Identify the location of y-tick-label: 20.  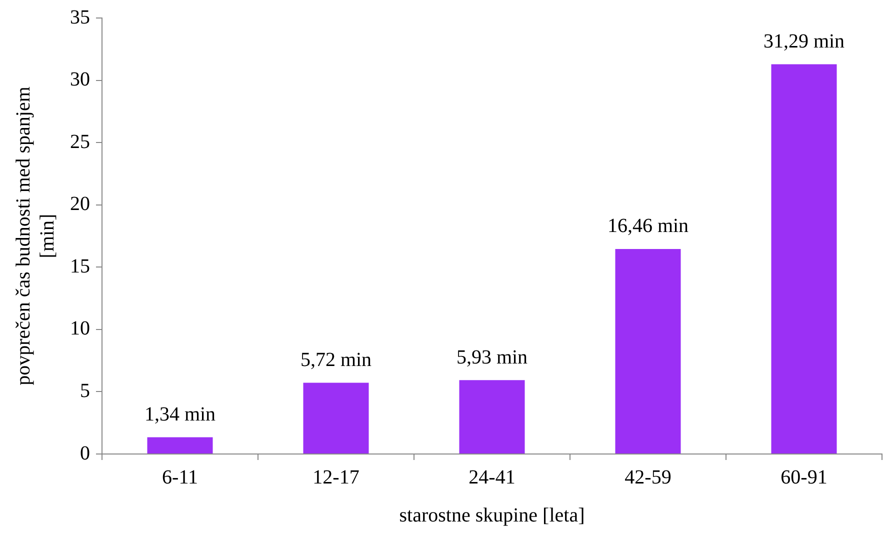
(80, 204).